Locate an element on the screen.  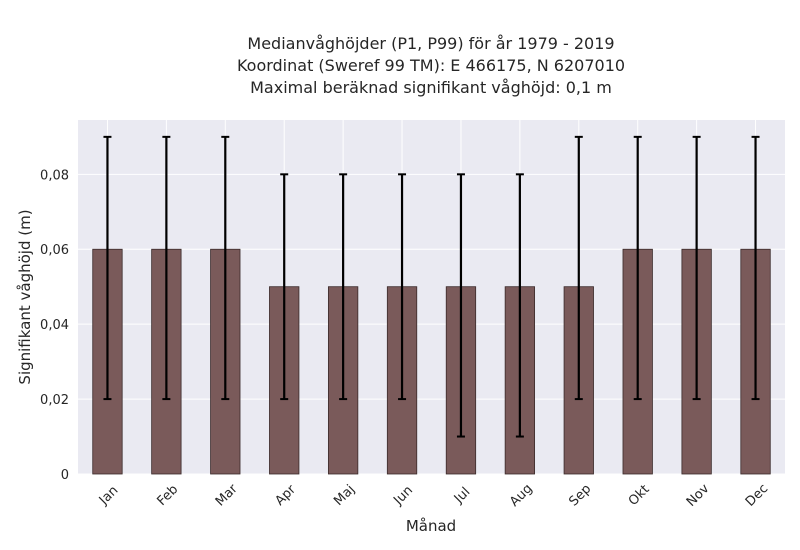
y-axis-ticks: 0 0,02 0,04 0,06 0,08 is located at coordinates (54, 325).